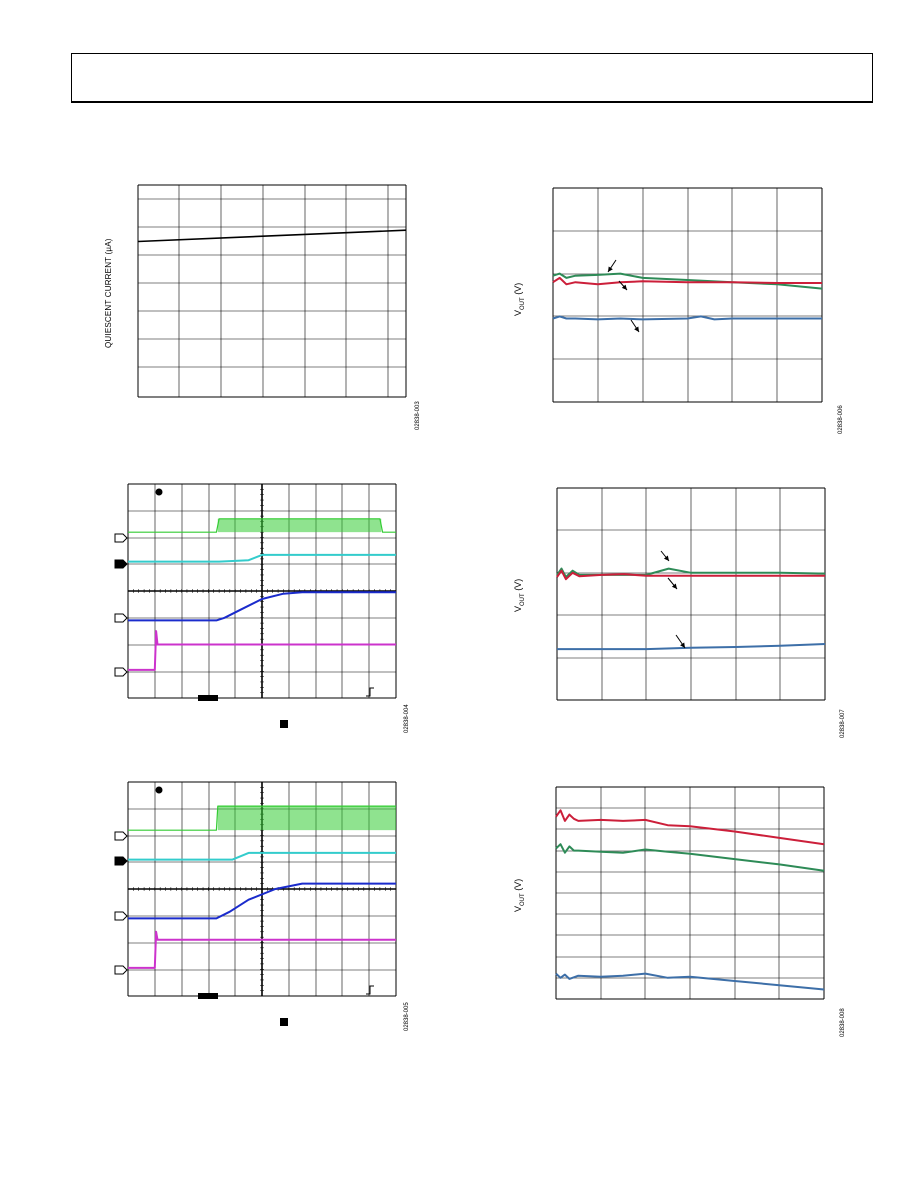  I want to click on quiescent-current-chart, so click(272, 291).